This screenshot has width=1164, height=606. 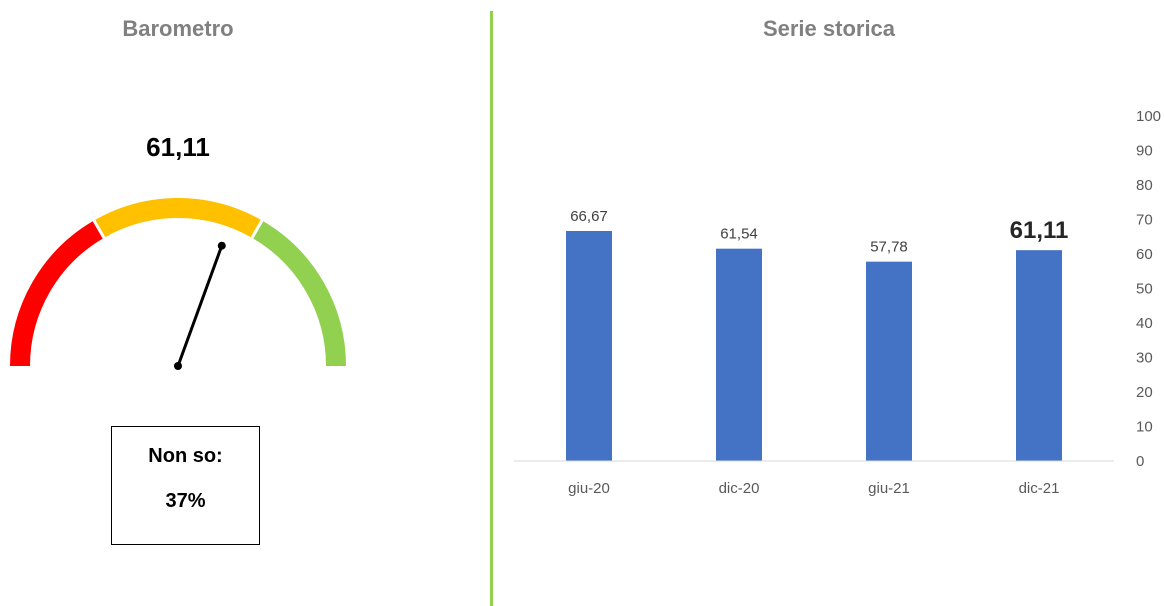 I want to click on dont-know-label: Non so:, so click(x=185, y=456).